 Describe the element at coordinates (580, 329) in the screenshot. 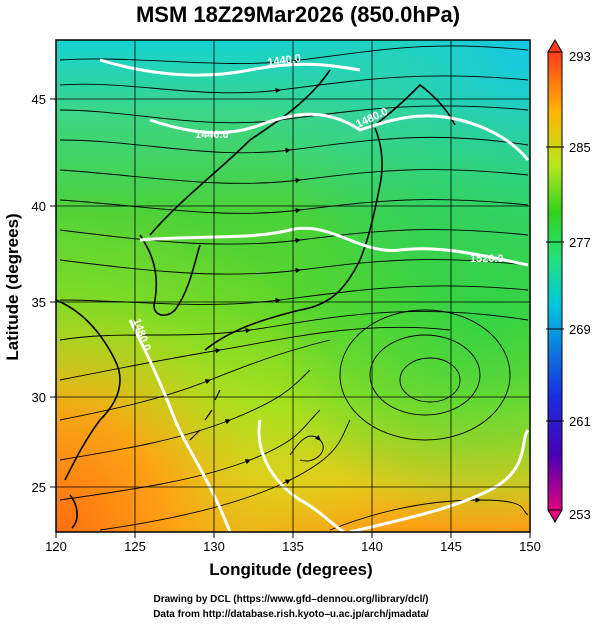

I see `colorbar-label: 269` at that location.